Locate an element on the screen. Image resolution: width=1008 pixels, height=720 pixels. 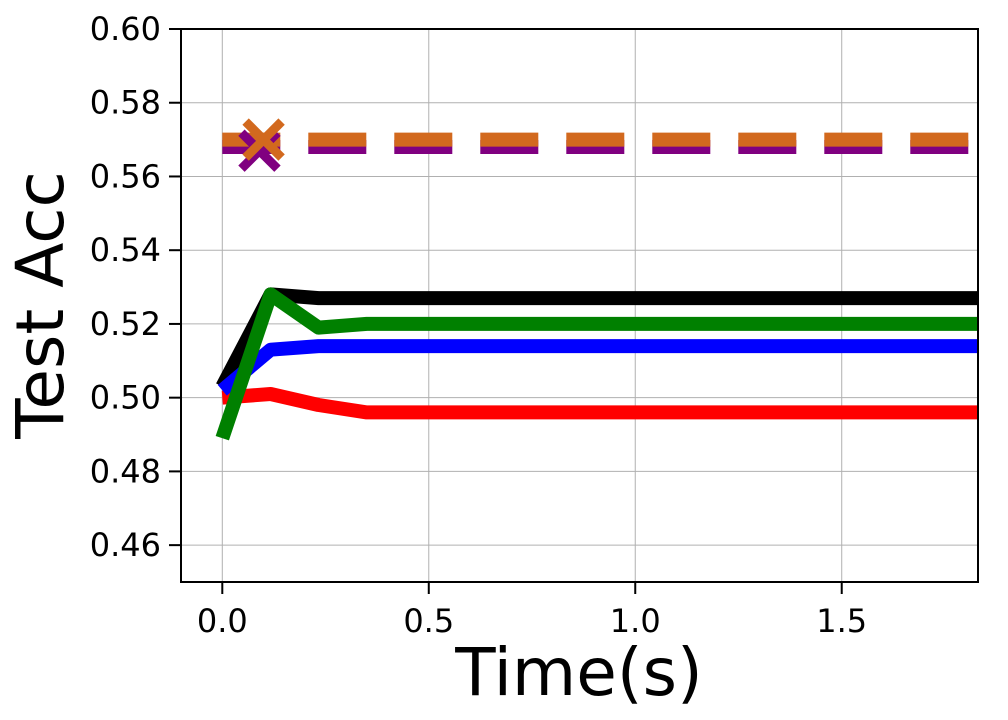
y-tick-label: 0.60 is located at coordinates (125, 29).